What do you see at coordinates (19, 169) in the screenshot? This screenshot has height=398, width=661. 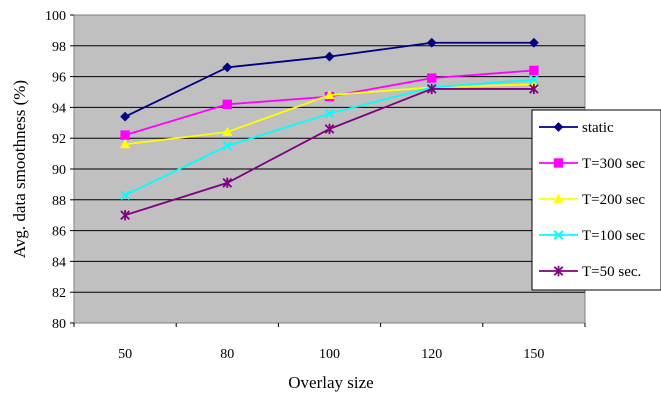 I see `y-axis-title: Avg. data smoothness (%)` at bounding box center [19, 169].